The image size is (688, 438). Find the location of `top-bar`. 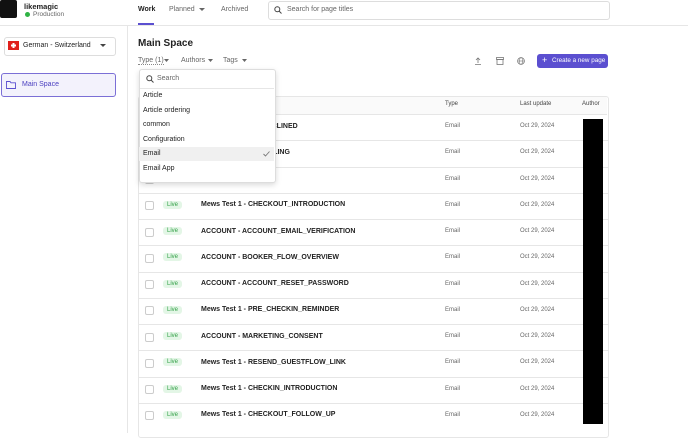

top-bar is located at coordinates (344, 13).